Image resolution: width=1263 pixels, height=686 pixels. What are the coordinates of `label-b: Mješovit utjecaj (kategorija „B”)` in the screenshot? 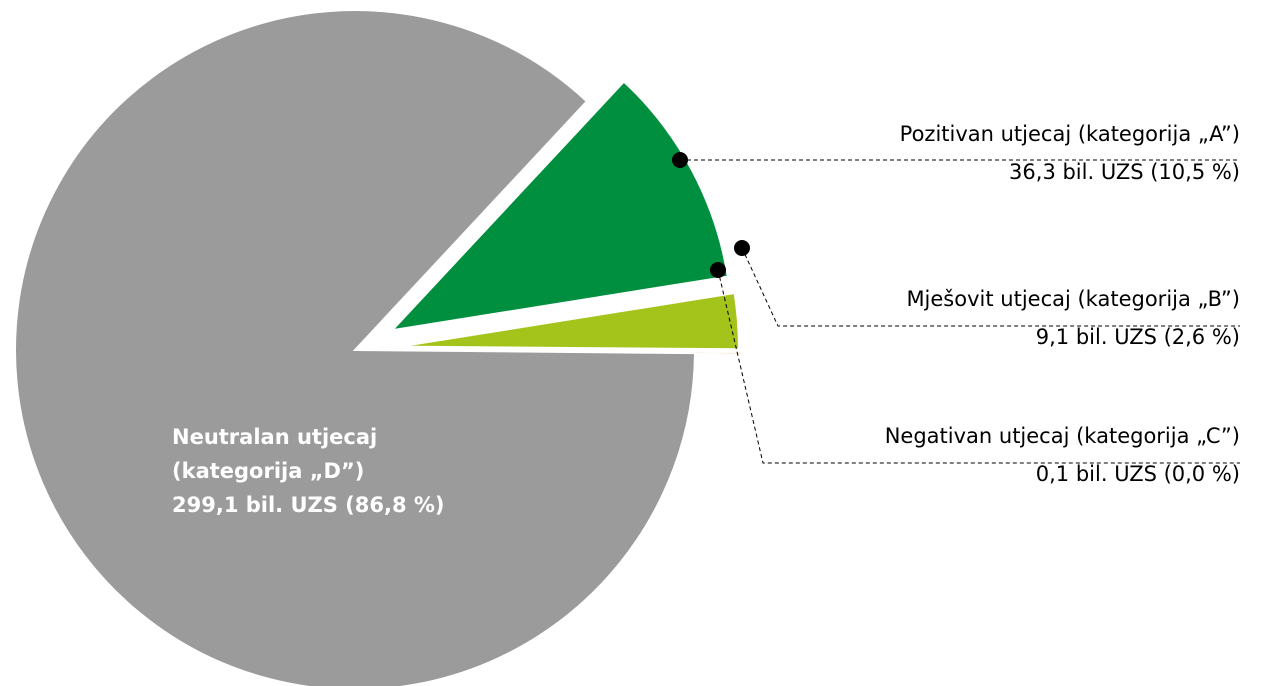 It's located at (1073, 299).